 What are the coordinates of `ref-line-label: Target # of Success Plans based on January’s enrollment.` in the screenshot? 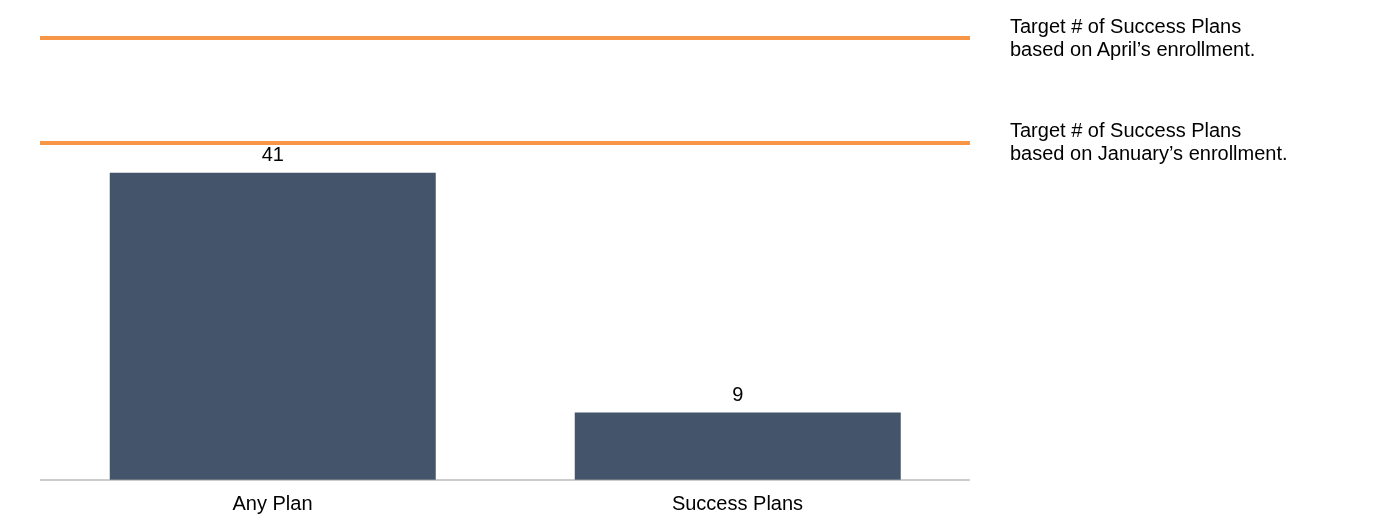 It's located at (1149, 142).